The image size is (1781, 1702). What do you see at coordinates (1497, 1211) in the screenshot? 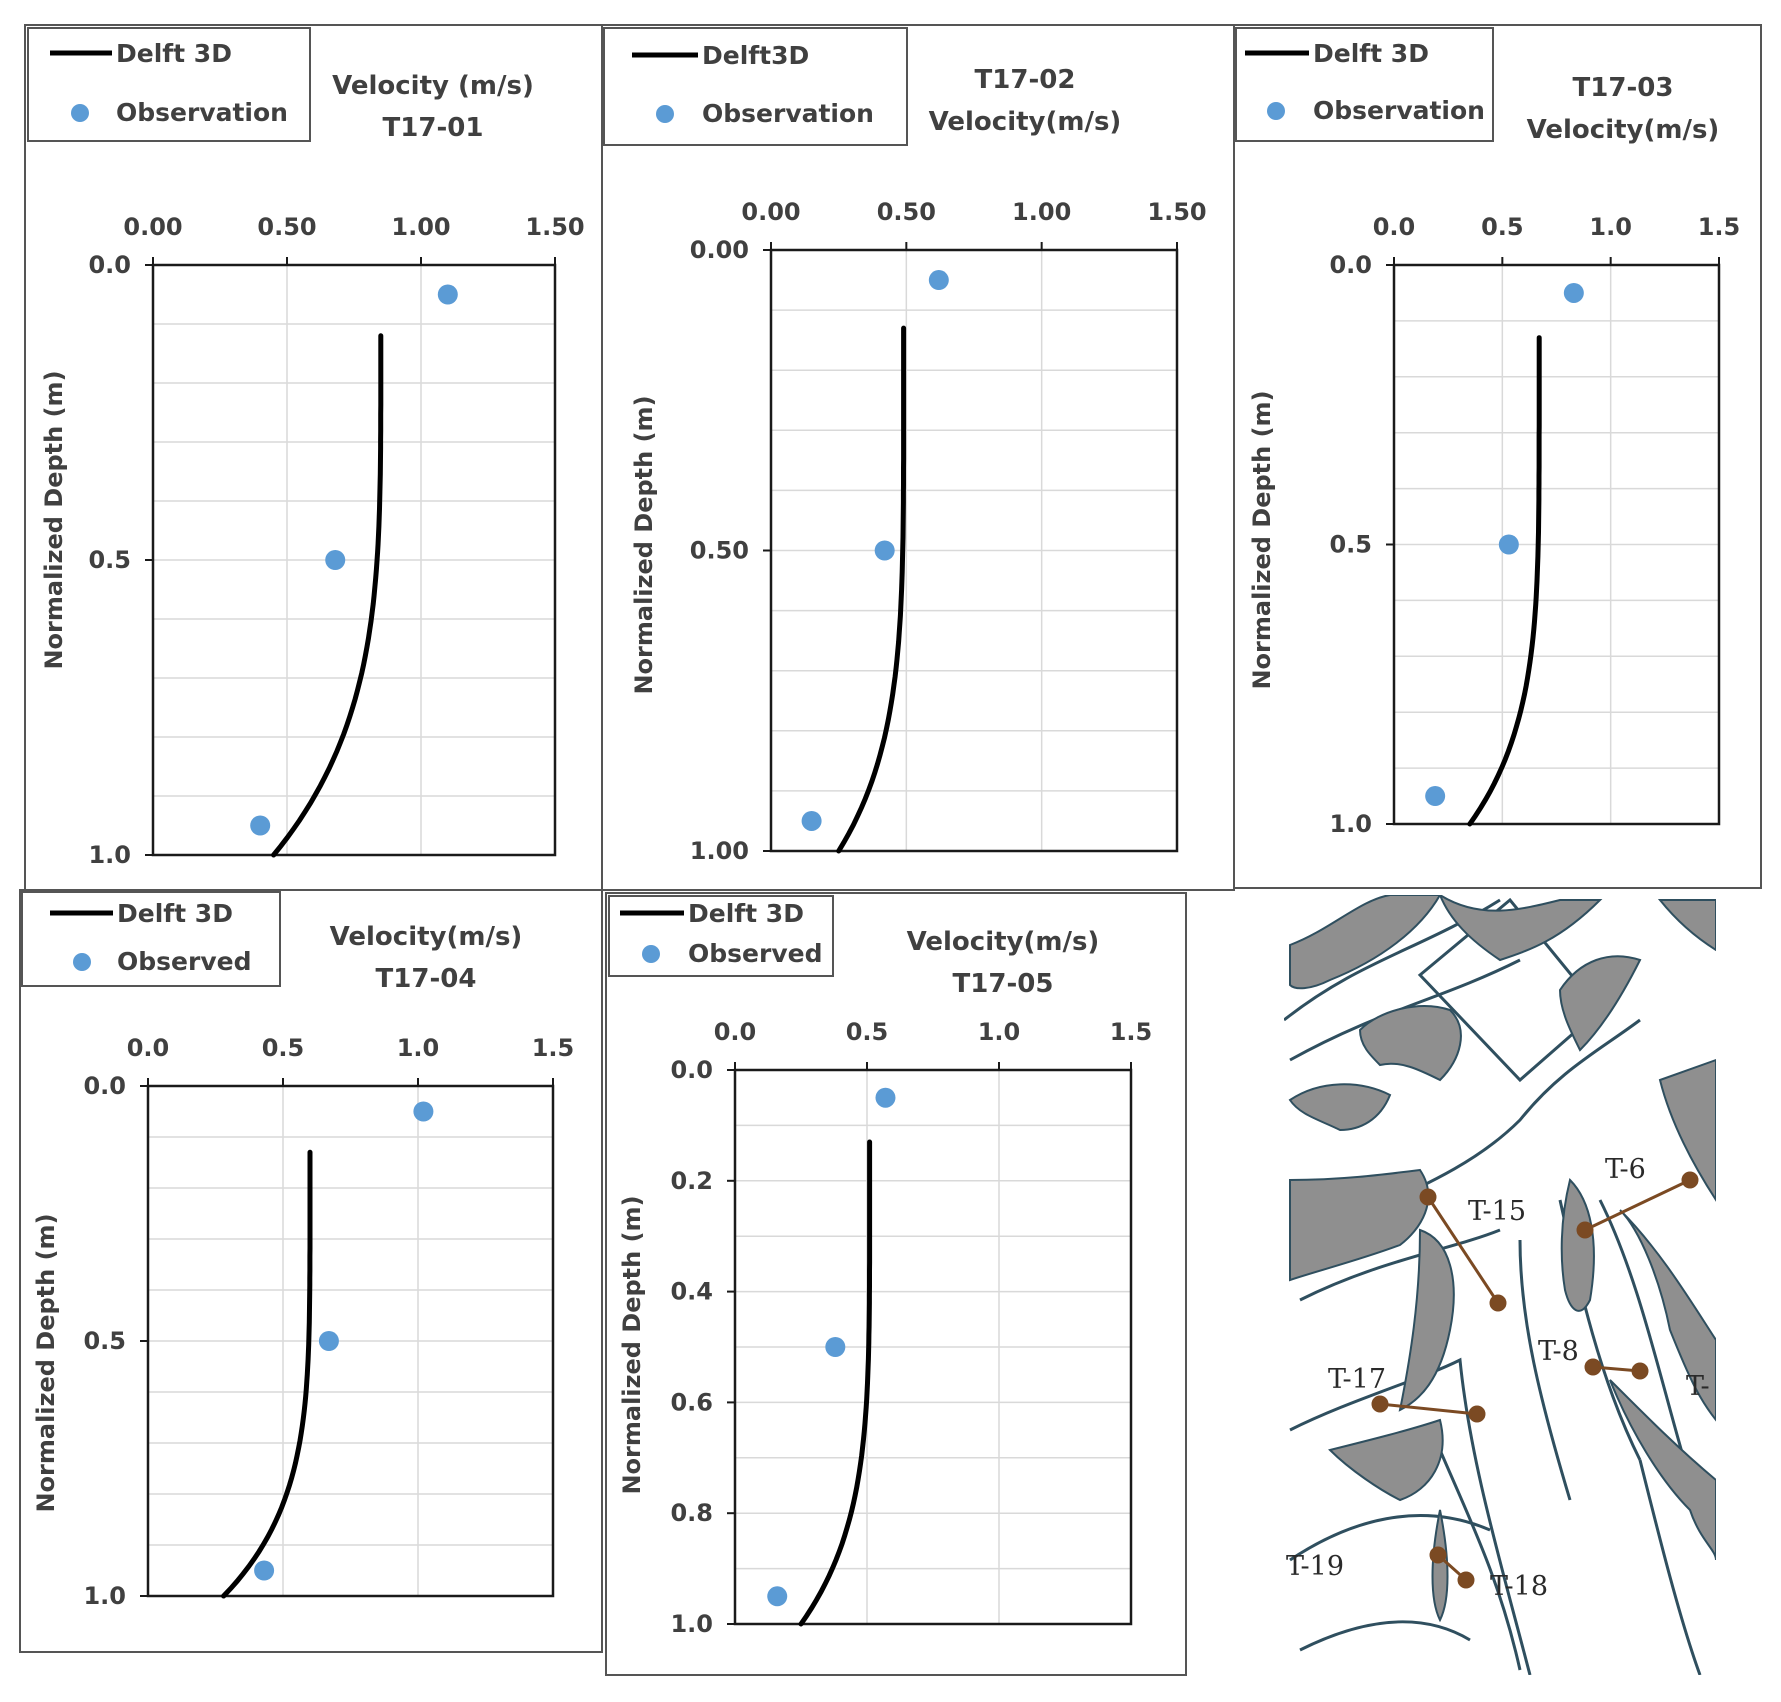
I see `map-label-t-15: T-15` at bounding box center [1497, 1211].